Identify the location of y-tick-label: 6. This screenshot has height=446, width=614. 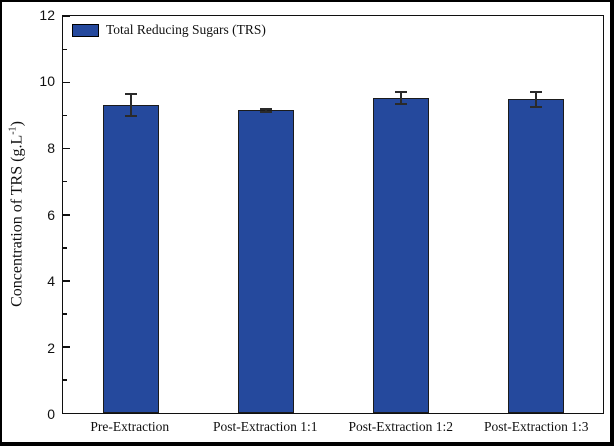
(51, 214).